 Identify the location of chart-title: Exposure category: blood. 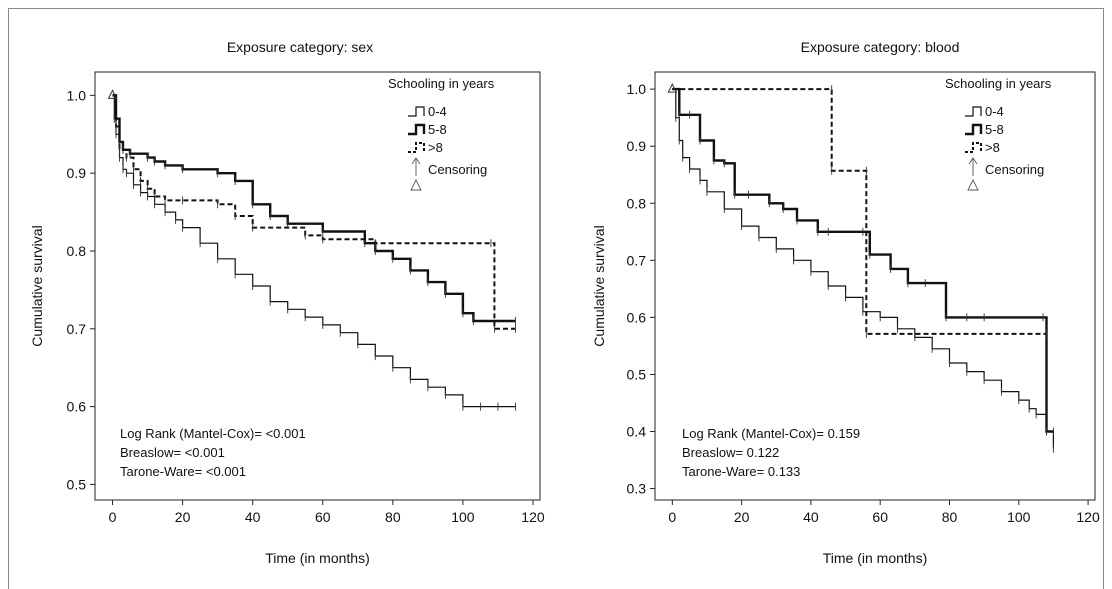
(880, 47).